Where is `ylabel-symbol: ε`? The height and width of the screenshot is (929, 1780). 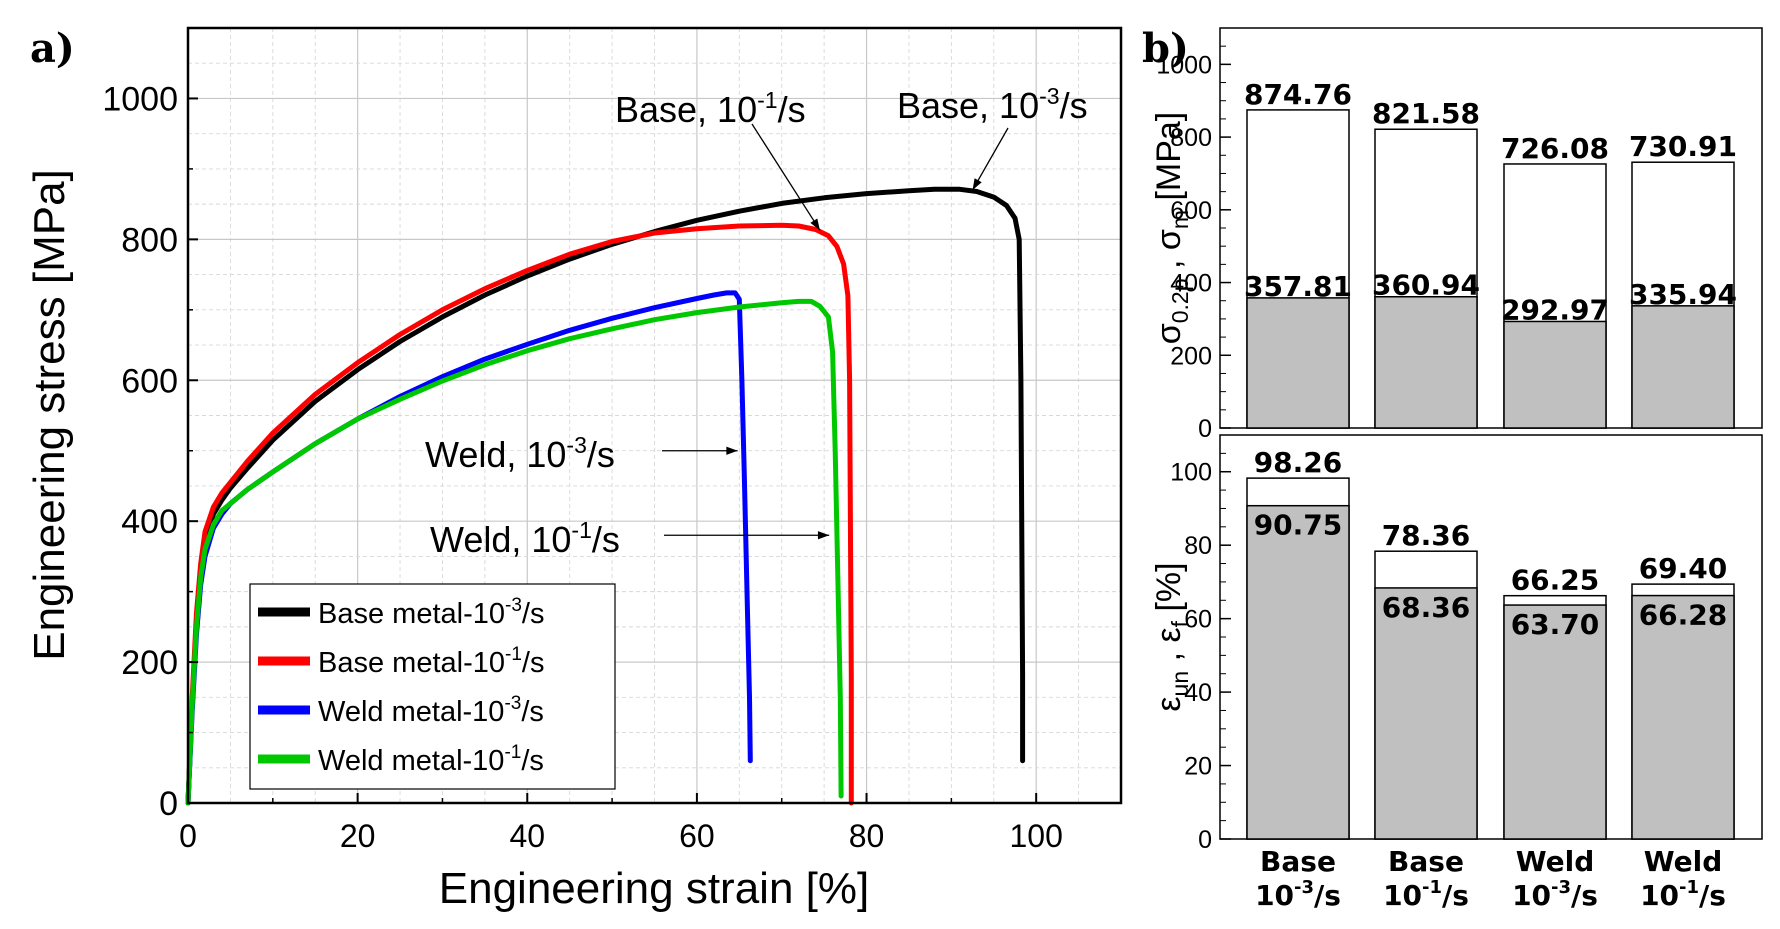
ylabel-symbol: ε is located at coordinates (1169, 703).